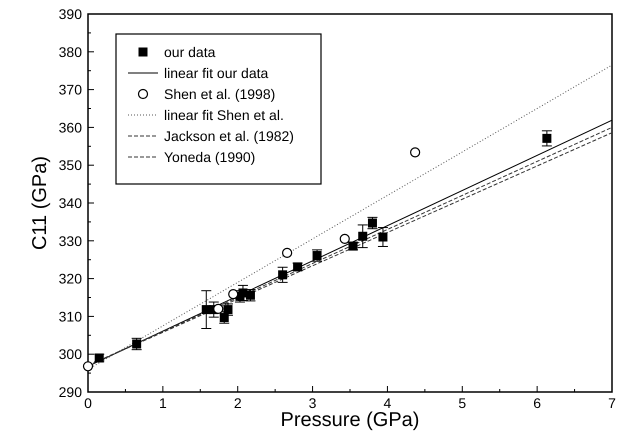  Describe the element at coordinates (388, 403) in the screenshot. I see `x-tick-label: 4` at that location.